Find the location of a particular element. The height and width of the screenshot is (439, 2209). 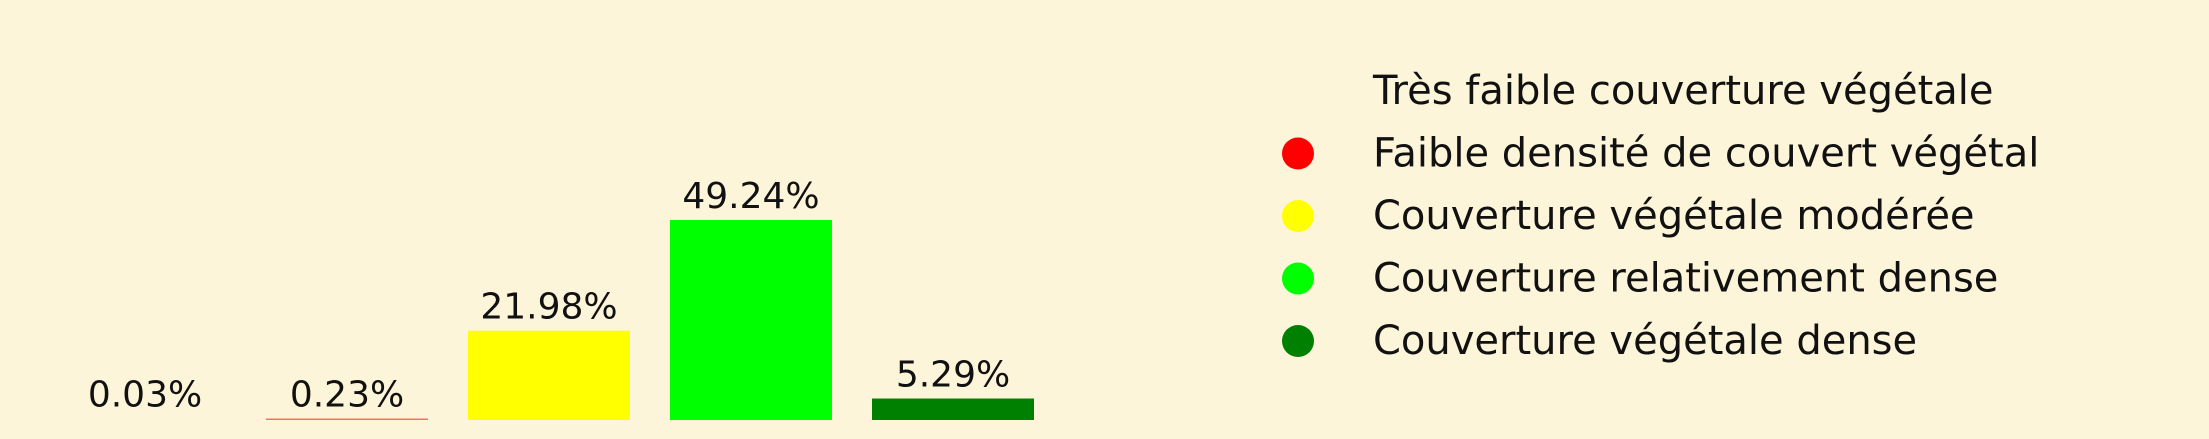

legend-label-1: Très faible couverture végétale is located at coordinates (1683, 91).